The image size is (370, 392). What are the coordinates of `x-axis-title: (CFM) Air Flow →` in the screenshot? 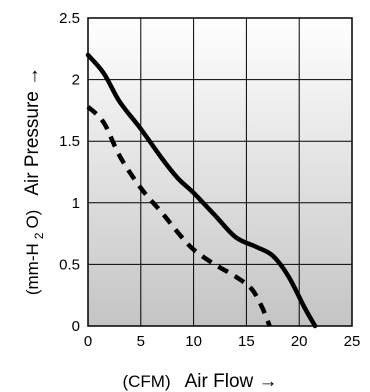 It's located at (199, 381).